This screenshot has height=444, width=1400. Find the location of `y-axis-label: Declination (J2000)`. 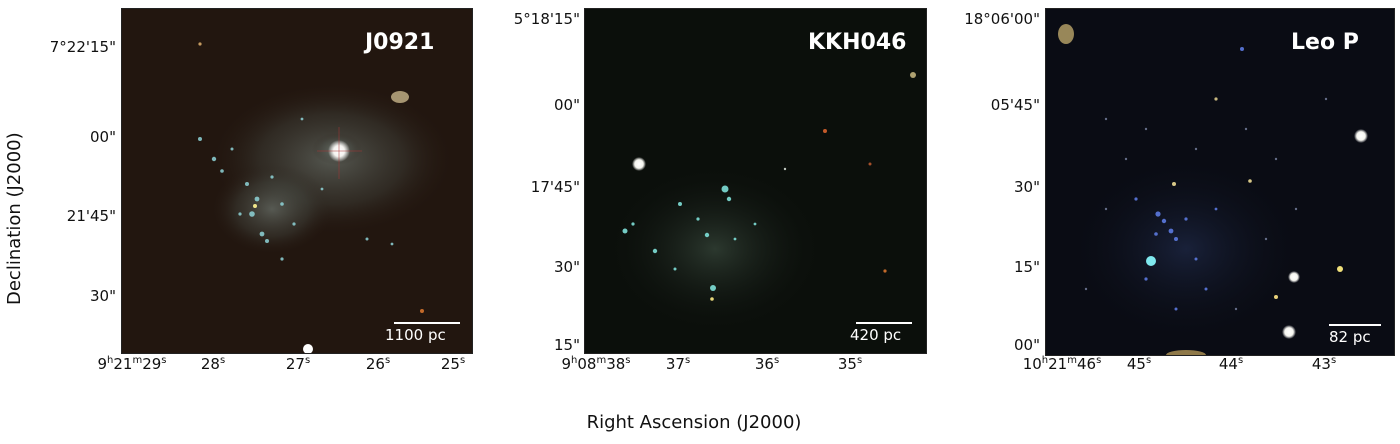

y-axis-label: Declination (J2000) is located at coordinates (14, 218).